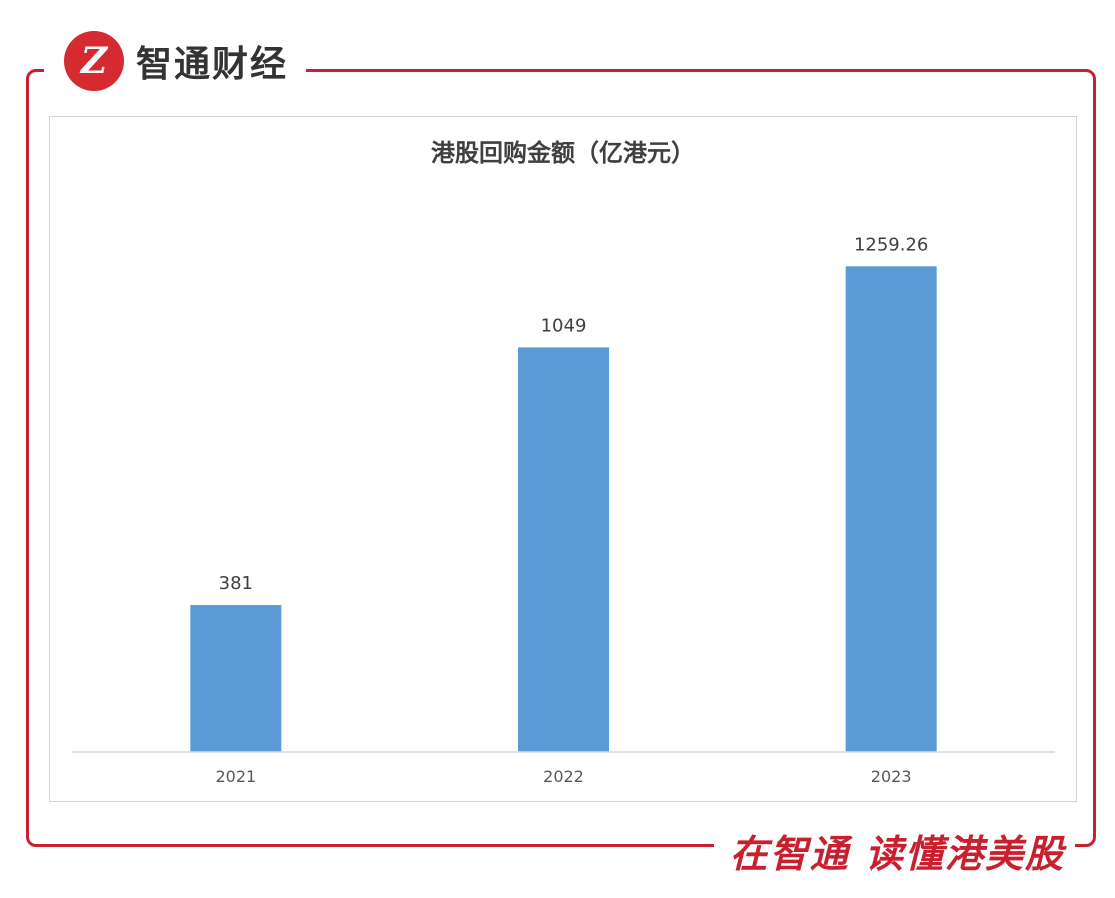 The height and width of the screenshot is (898, 1115). I want to click on brand-header: Z 智通财经, so click(175, 61).